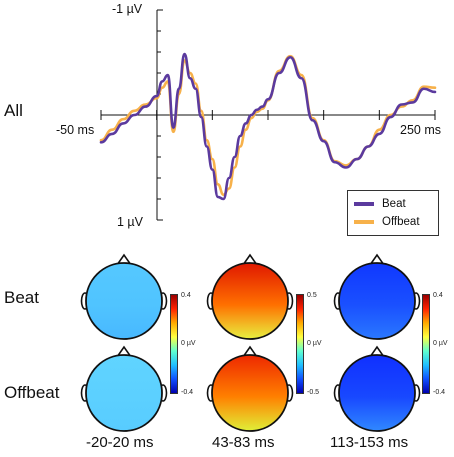 The height and width of the screenshot is (457, 454). What do you see at coordinates (369, 442) in the screenshot?
I see `window-label-3: 113-153 ms` at bounding box center [369, 442].